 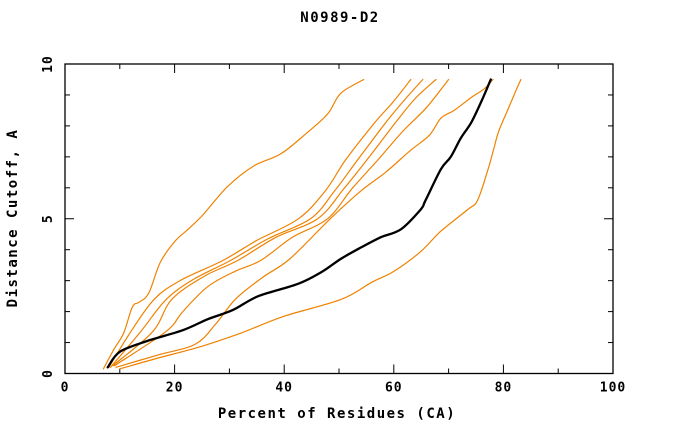 What do you see at coordinates (48, 373) in the screenshot?
I see `y-tick-label: 0` at bounding box center [48, 373].